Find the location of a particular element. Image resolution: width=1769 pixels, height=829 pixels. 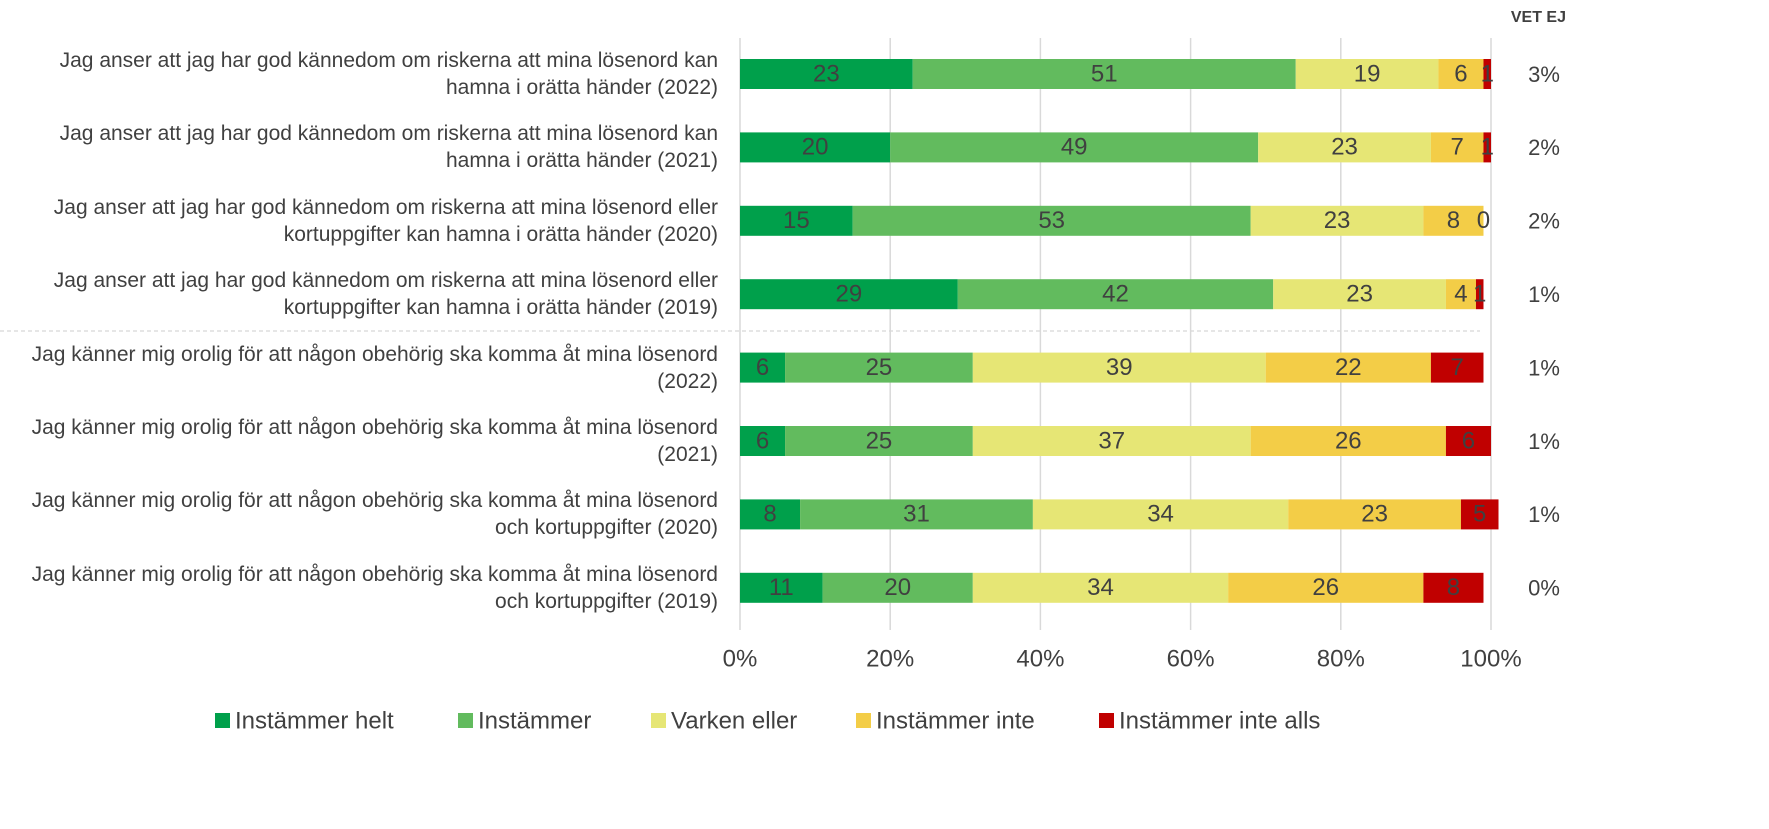

x-tick-label: 40% is located at coordinates (1040, 658).